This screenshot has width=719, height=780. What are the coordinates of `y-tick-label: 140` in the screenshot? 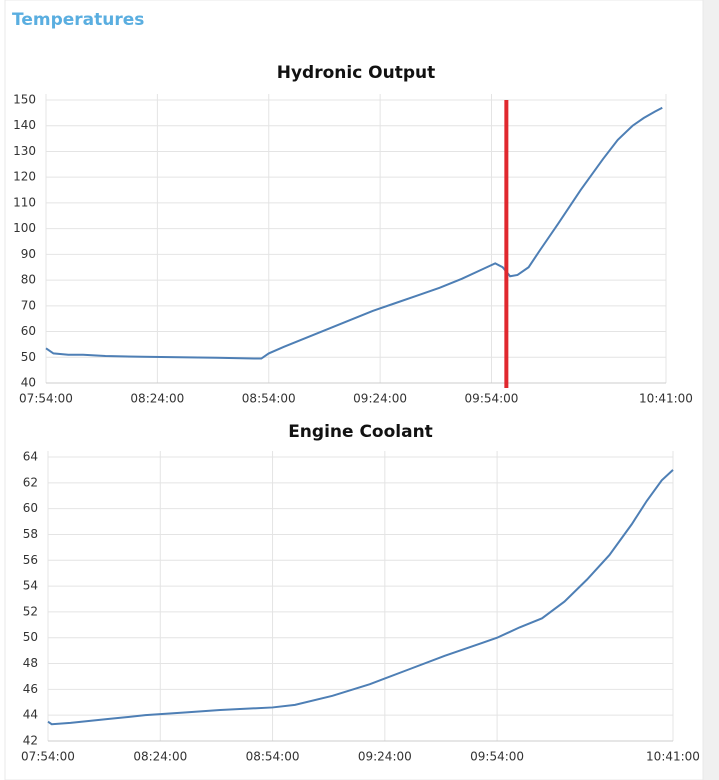 It's located at (24, 125).